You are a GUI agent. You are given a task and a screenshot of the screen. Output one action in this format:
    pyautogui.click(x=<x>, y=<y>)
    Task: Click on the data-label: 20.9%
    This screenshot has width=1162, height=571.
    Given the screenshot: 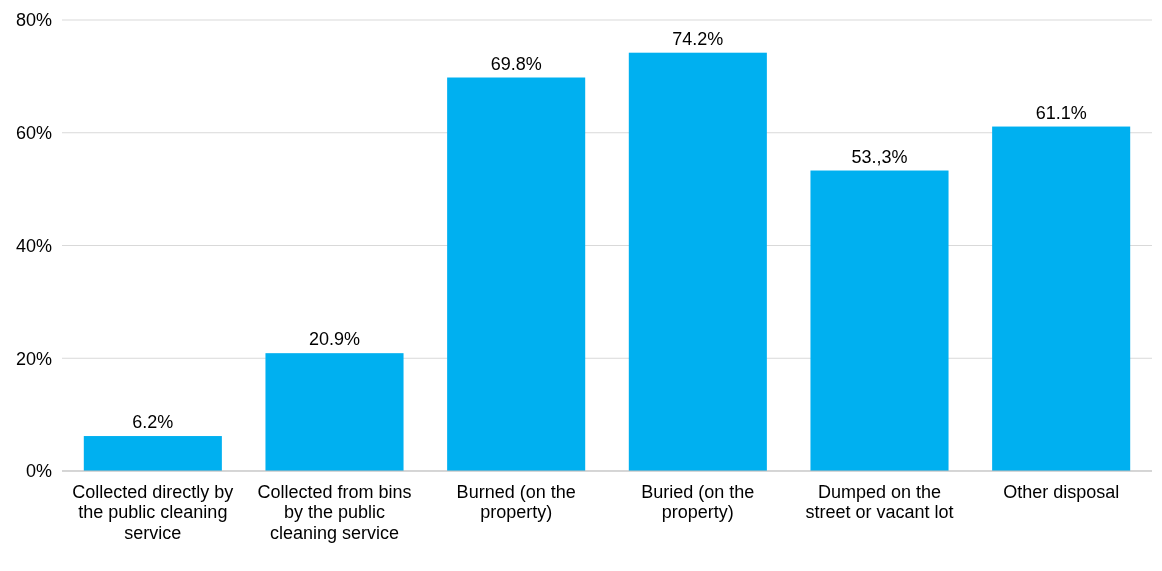 What is the action you would take?
    pyautogui.click(x=334, y=339)
    